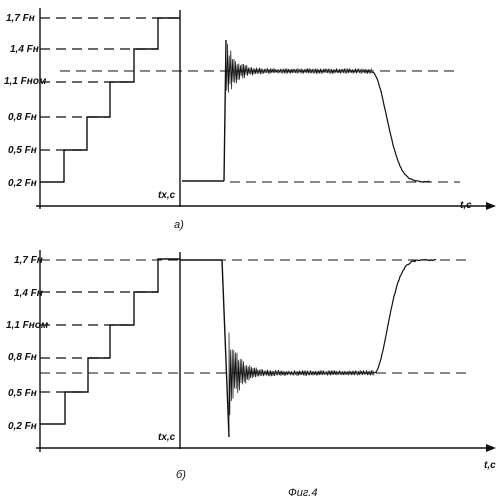 The image size is (504, 500). I want to click on panel-label-b: б), so click(181, 475).